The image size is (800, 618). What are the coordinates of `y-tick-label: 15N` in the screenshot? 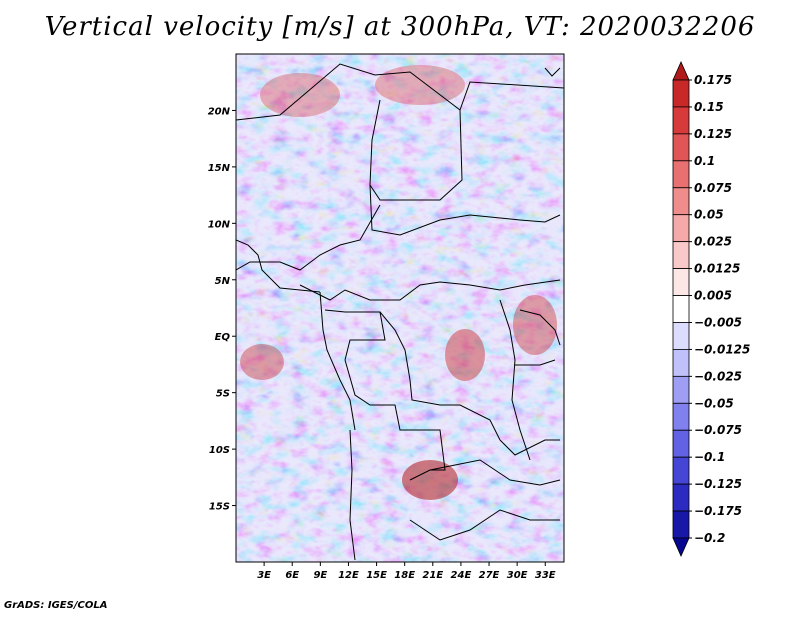 It's located at (219, 168).